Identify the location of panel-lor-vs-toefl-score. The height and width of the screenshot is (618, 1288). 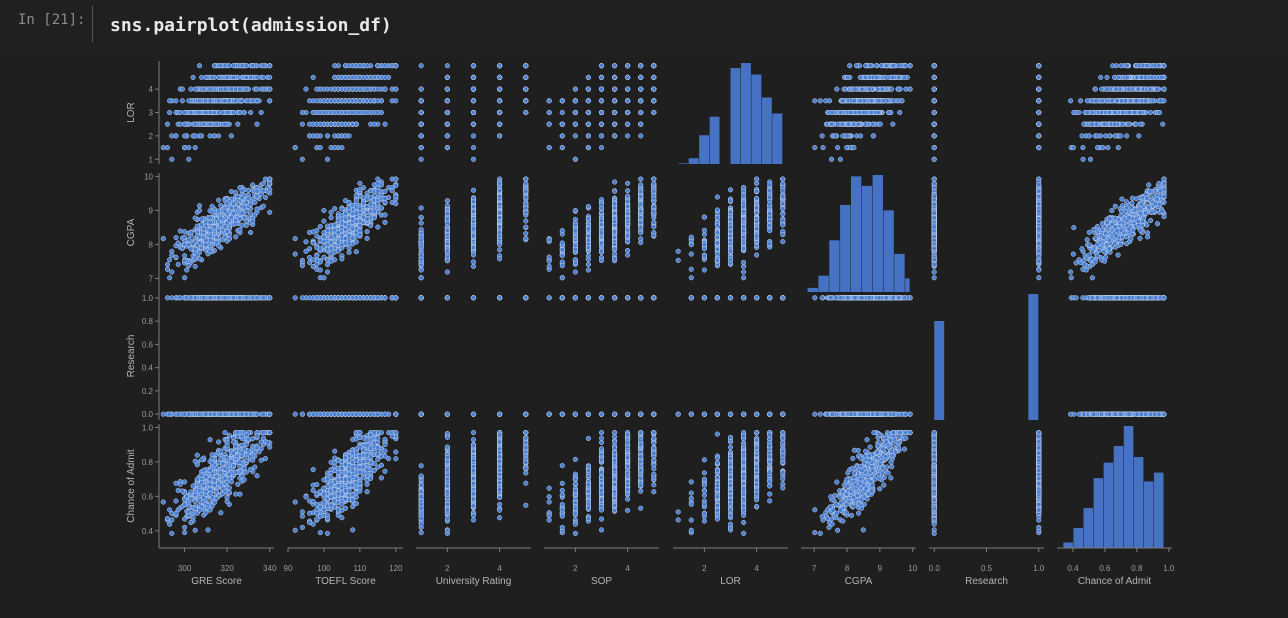
(345, 112).